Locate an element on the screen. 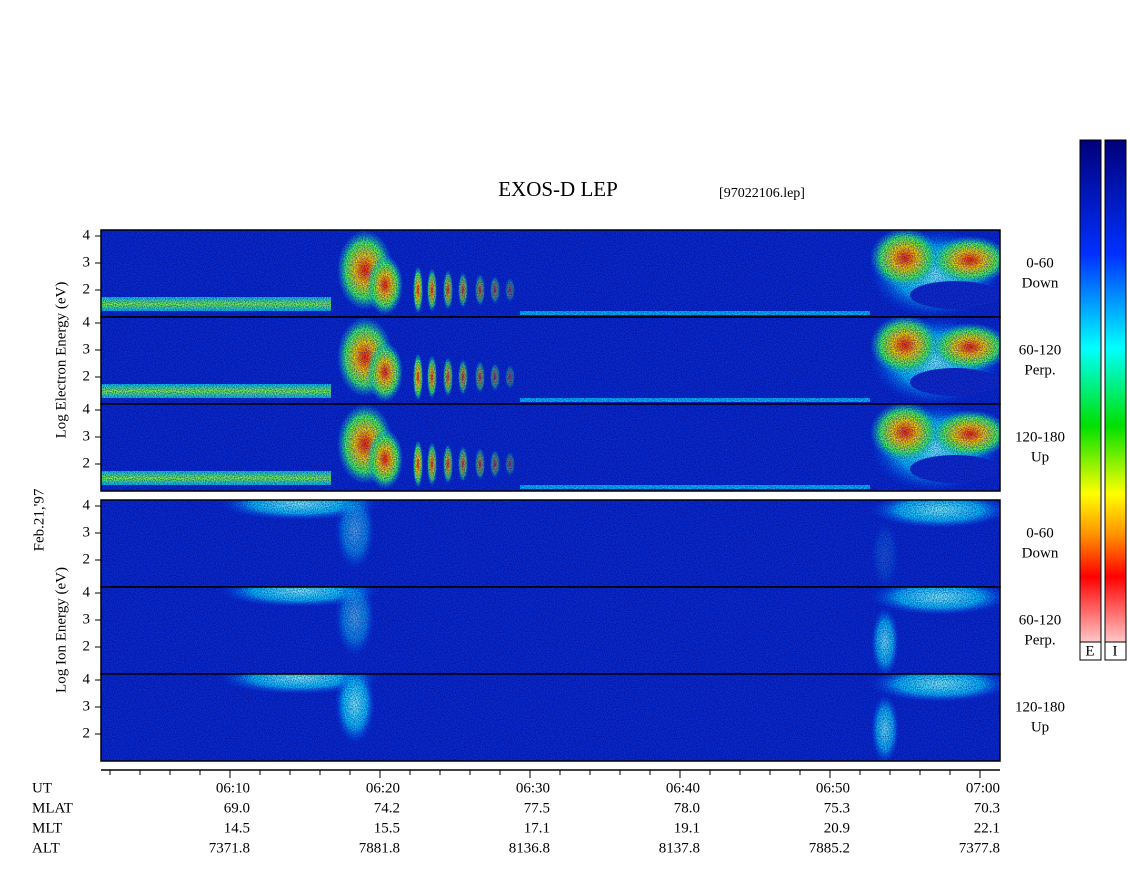  row-value: 74.2 is located at coordinates (387, 808).